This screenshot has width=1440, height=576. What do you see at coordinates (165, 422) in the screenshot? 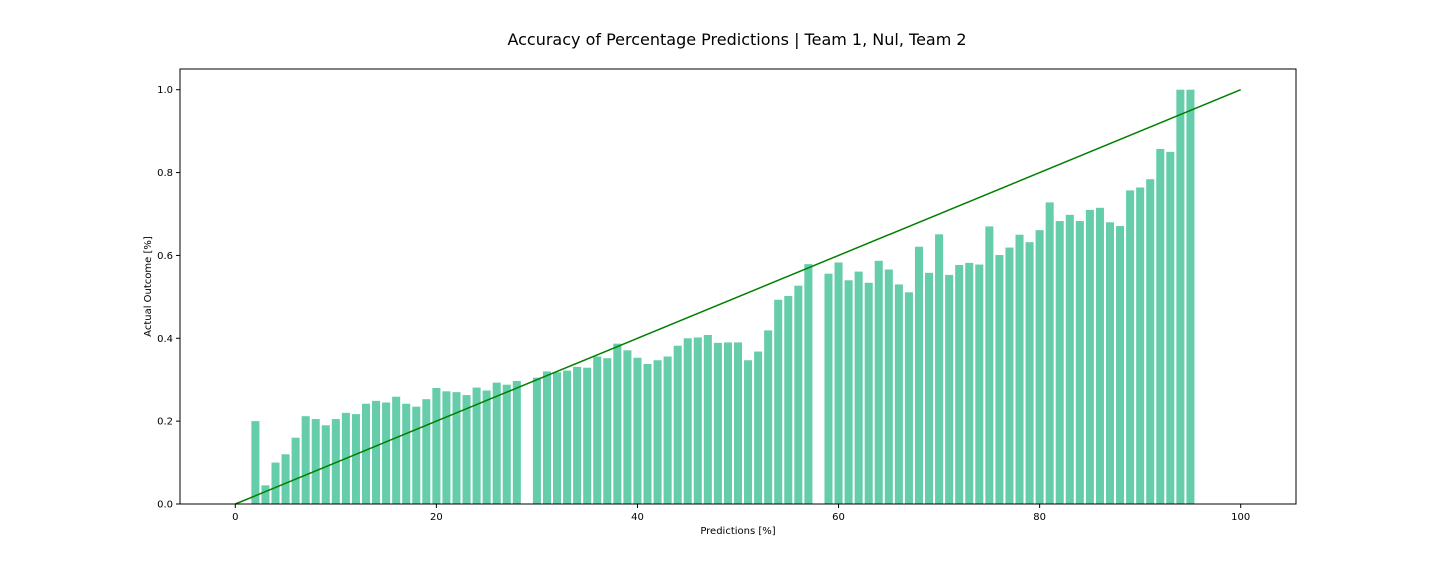
I see `y-tick-label: 0.2` at bounding box center [165, 422].